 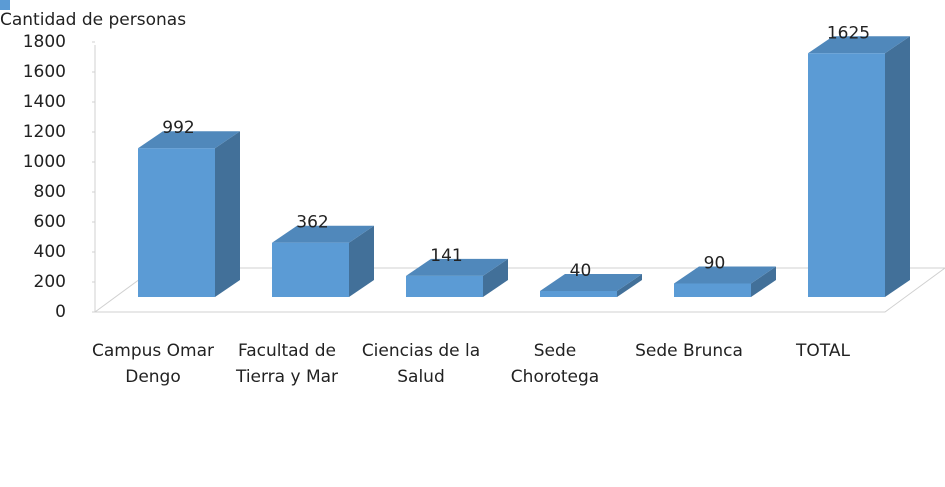 What do you see at coordinates (50, 252) in the screenshot?
I see `y-tick-label: 400` at bounding box center [50, 252].